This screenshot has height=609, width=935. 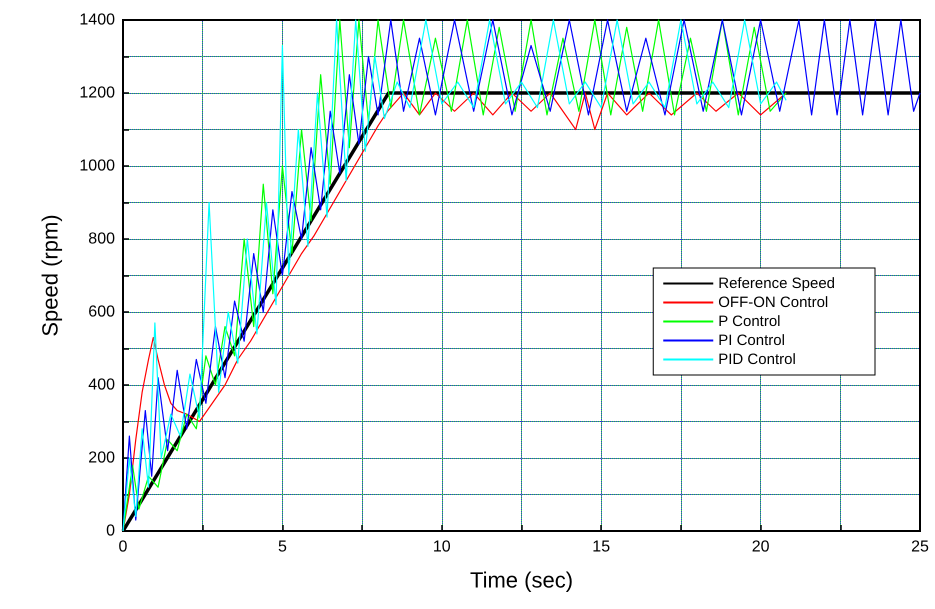 What do you see at coordinates (749, 321) in the screenshot?
I see `legend-label: P Control` at bounding box center [749, 321].